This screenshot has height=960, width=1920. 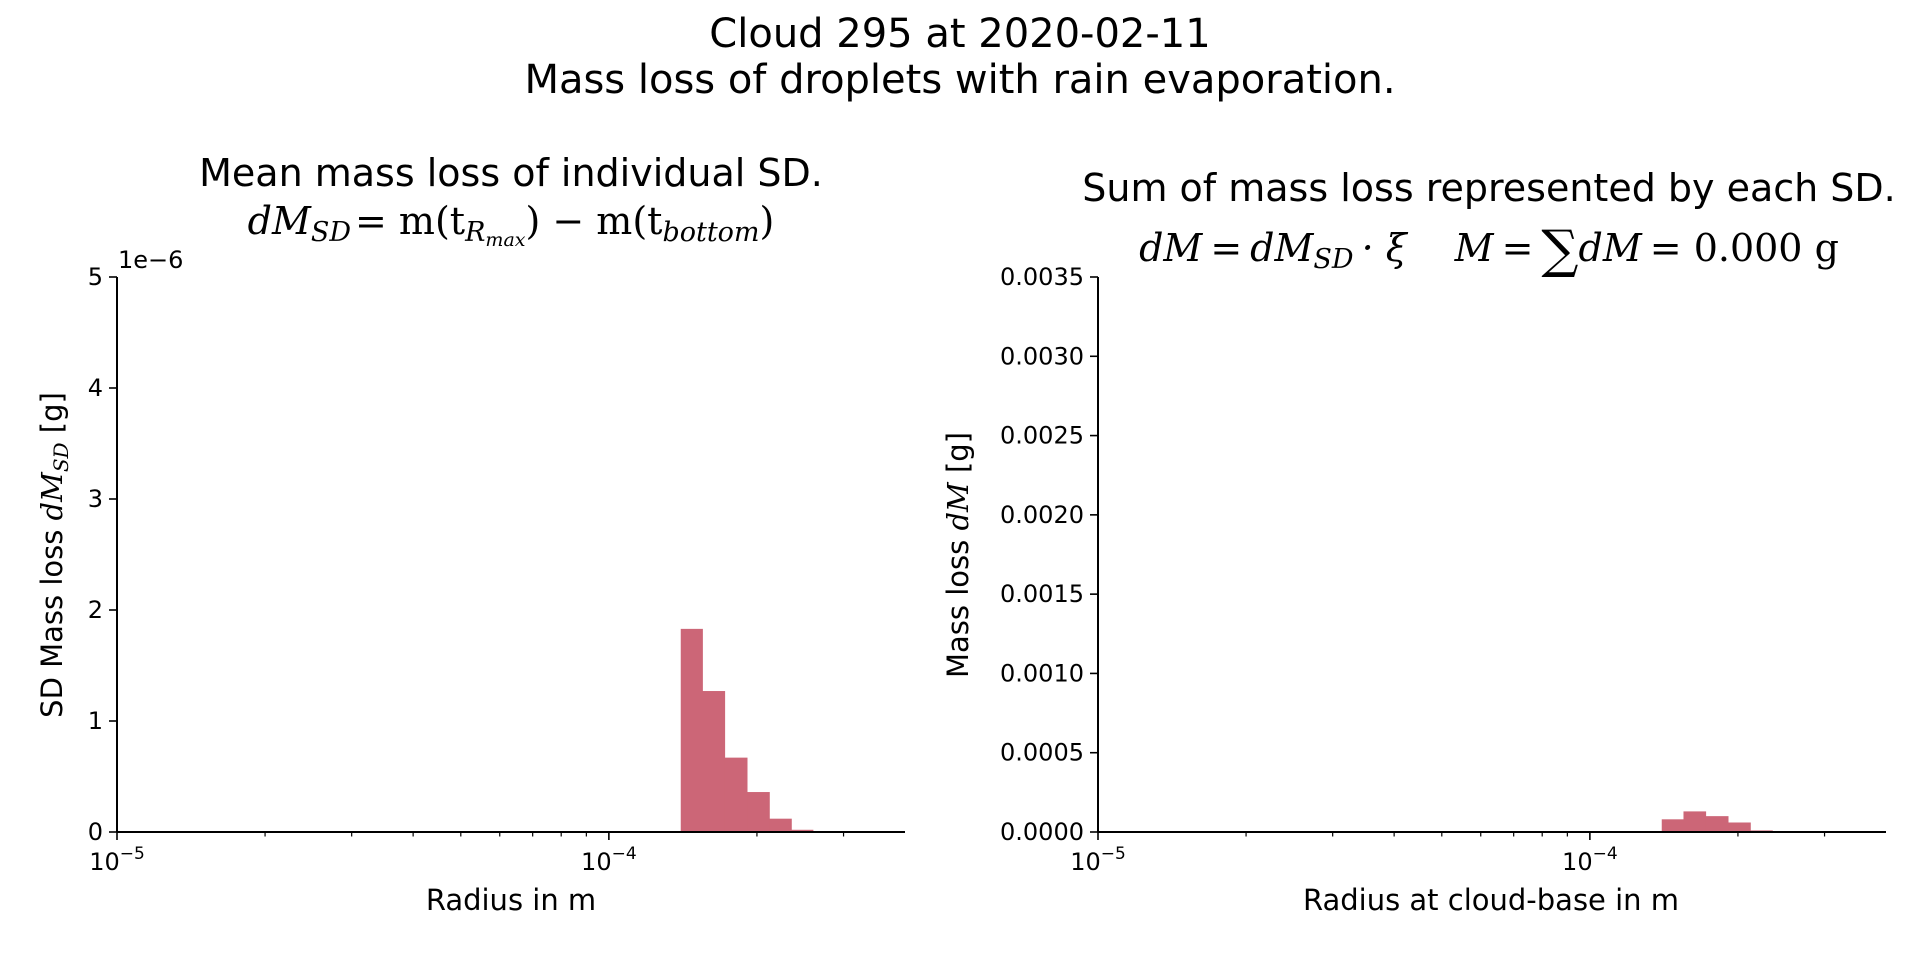 I want to click on right-bars, so click(x=1717, y=821).